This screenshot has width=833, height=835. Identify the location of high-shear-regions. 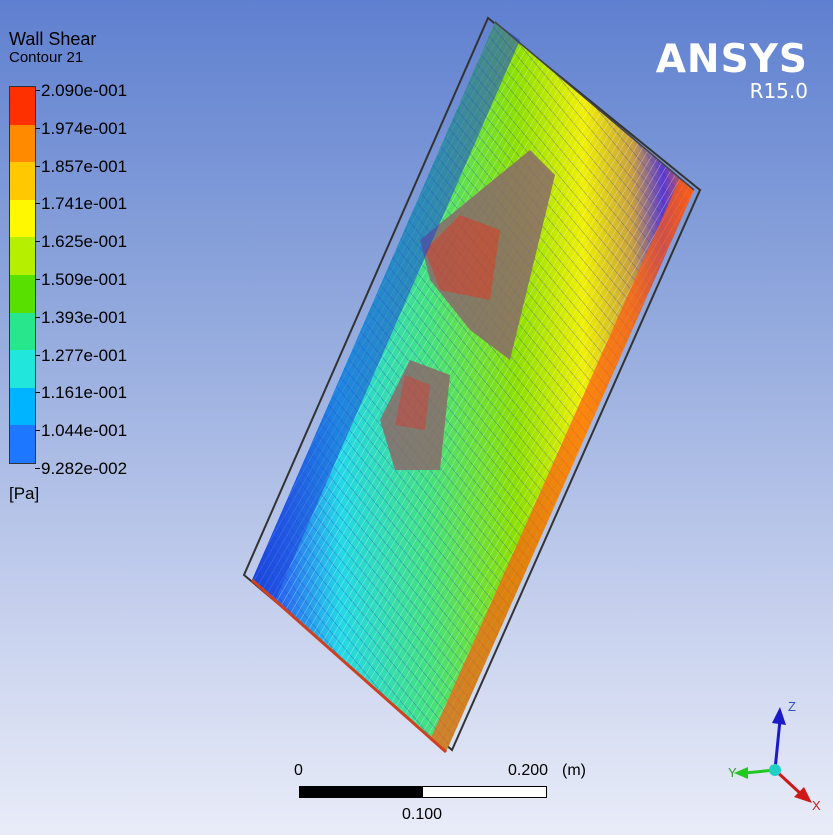
(467, 310).